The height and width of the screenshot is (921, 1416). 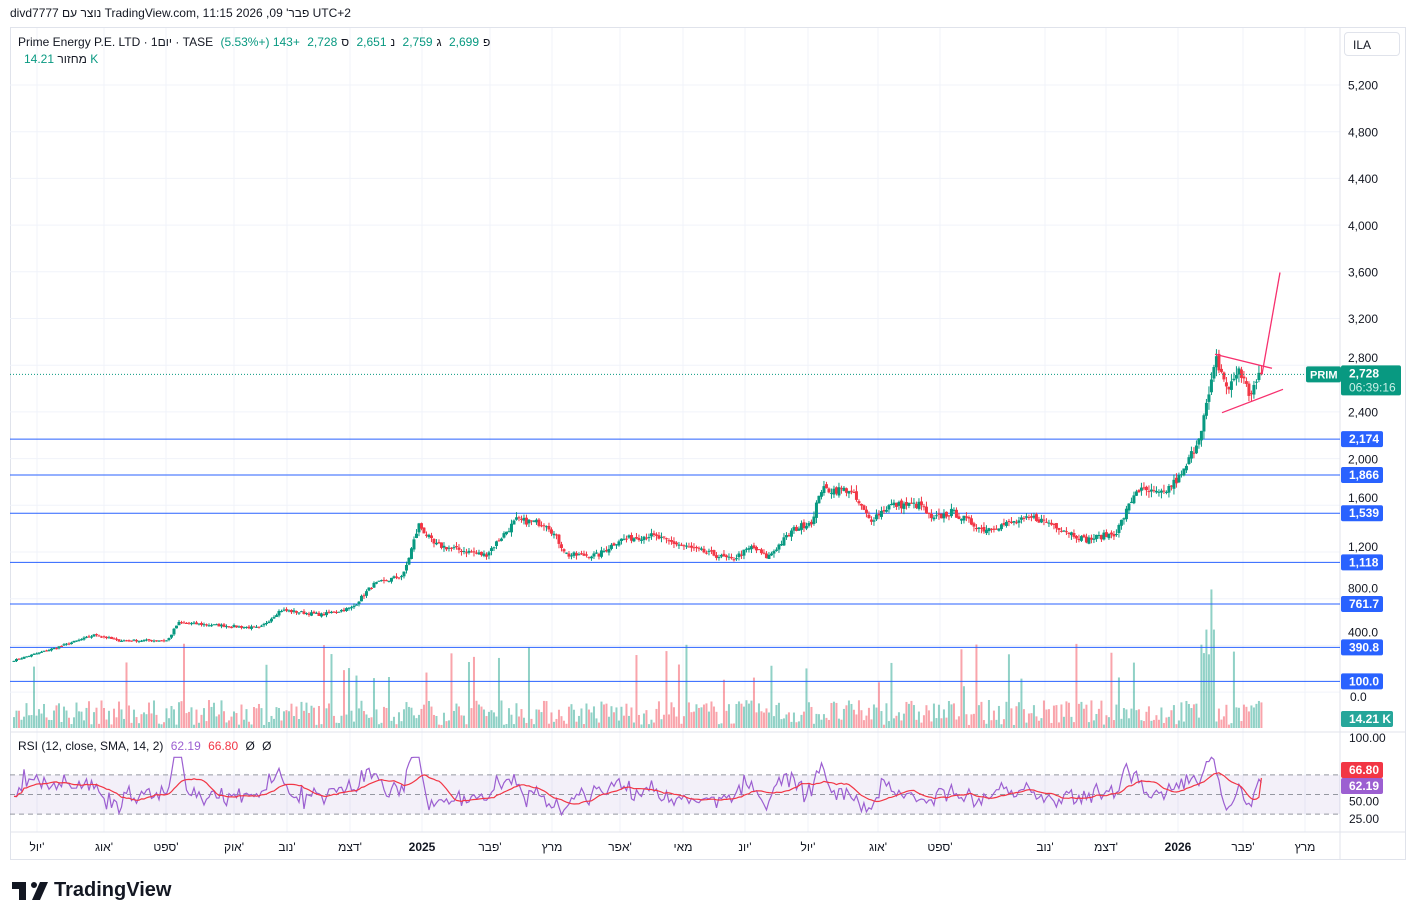 What do you see at coordinates (72, 59) in the screenshot?
I see `volume-label: מחזור` at bounding box center [72, 59].